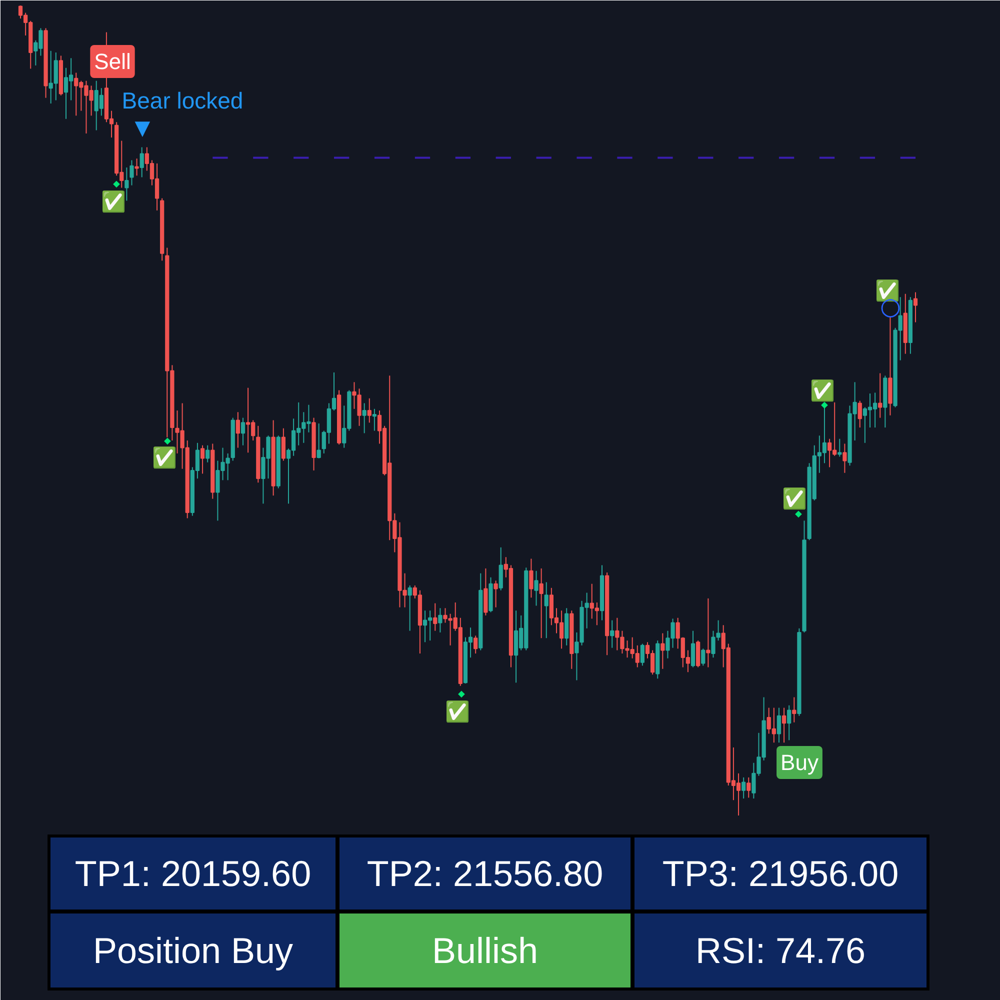 The image size is (1000, 1000). What do you see at coordinates (193, 873) in the screenshot?
I see `text: TP1: 20159.60` at bounding box center [193, 873].